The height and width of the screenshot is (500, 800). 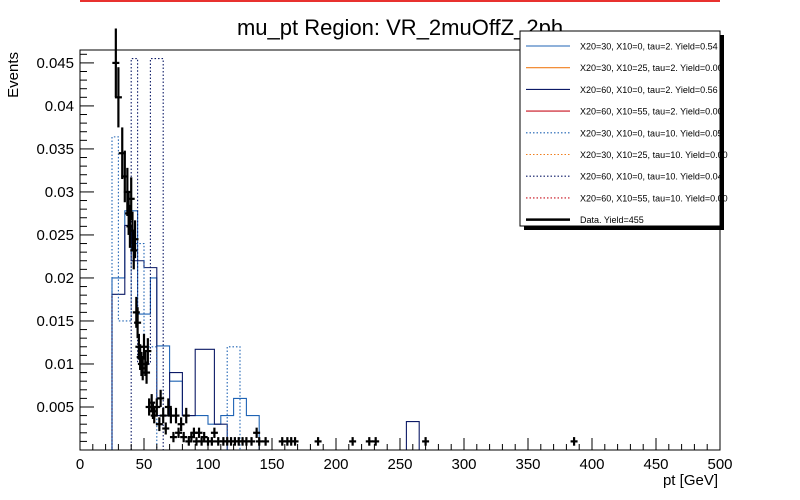 What do you see at coordinates (55, 63) in the screenshot?
I see `y-tick-label: 0.045` at bounding box center [55, 63].